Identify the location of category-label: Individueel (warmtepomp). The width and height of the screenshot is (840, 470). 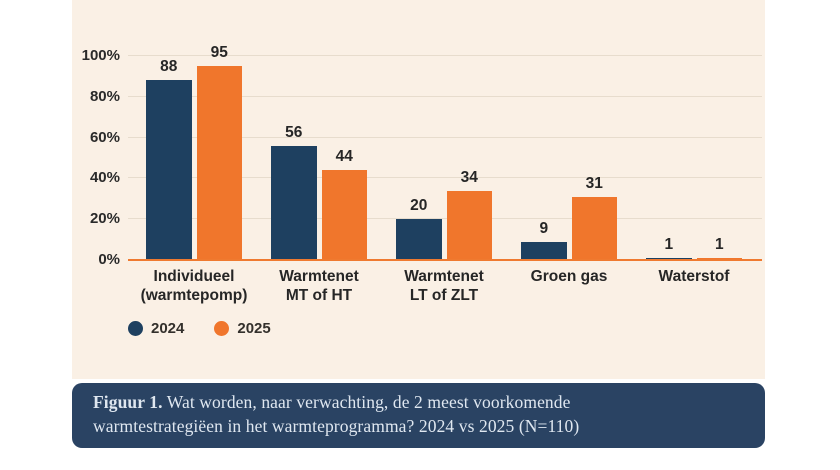
(194, 286).